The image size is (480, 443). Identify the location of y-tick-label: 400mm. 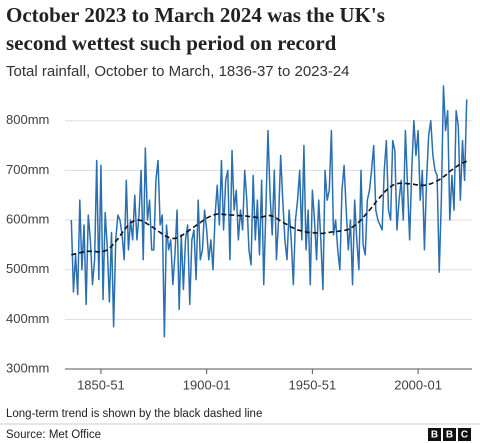
(27, 318).